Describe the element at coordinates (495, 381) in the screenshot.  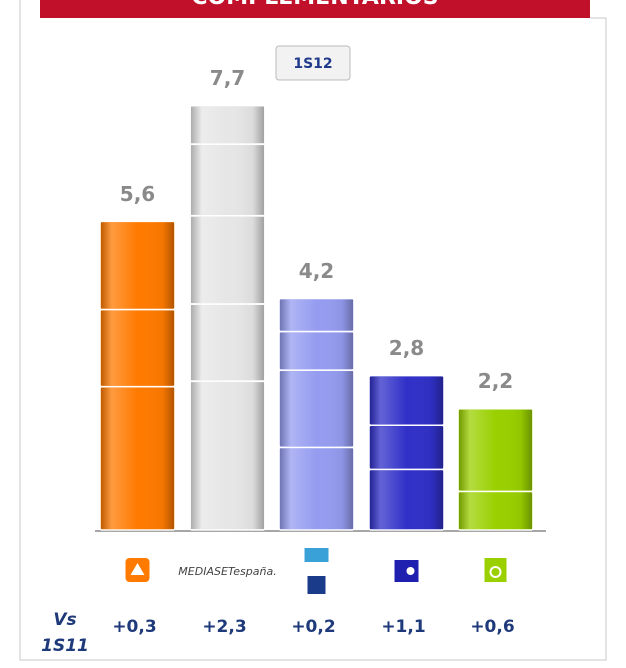
I see `value-label: 2,2` at that location.